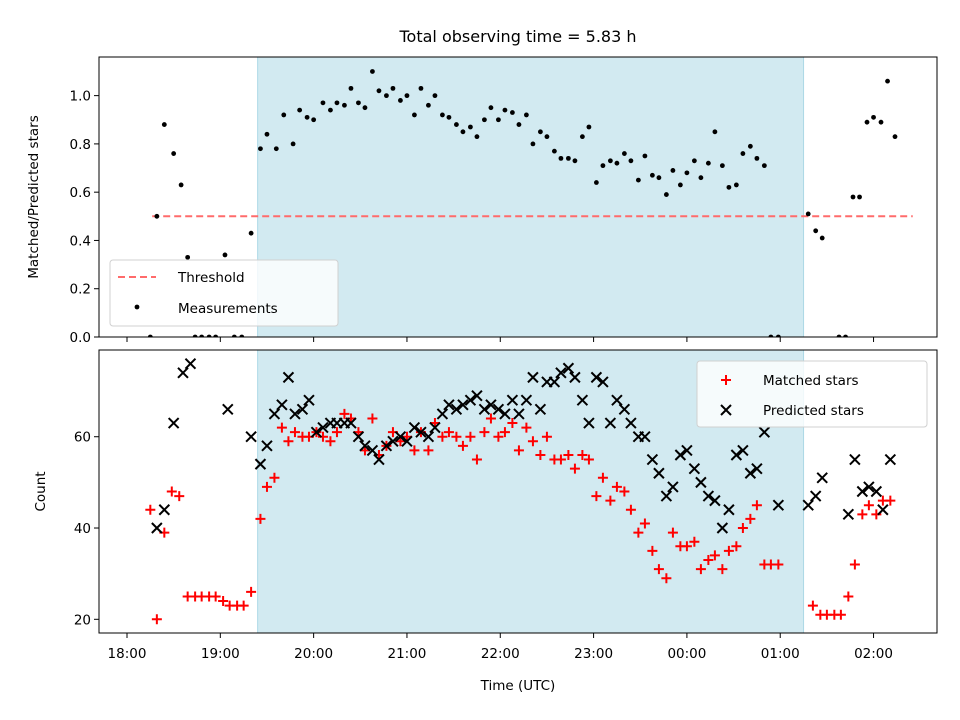 Image resolution: width=960 pixels, height=720 pixels. Describe the element at coordinates (34, 196) in the screenshot. I see `y-axis-label: Matched/Predicted stars` at that location.